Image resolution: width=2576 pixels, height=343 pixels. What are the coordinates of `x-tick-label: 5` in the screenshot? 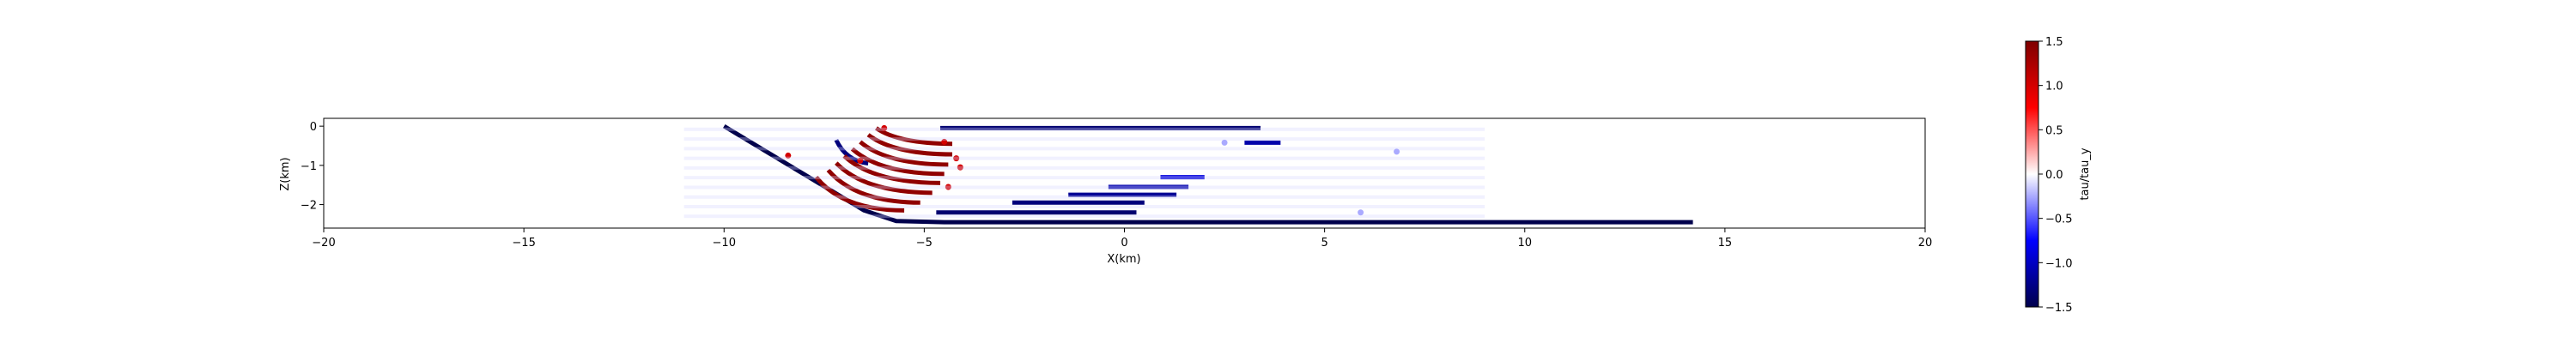 It's located at (1324, 243).